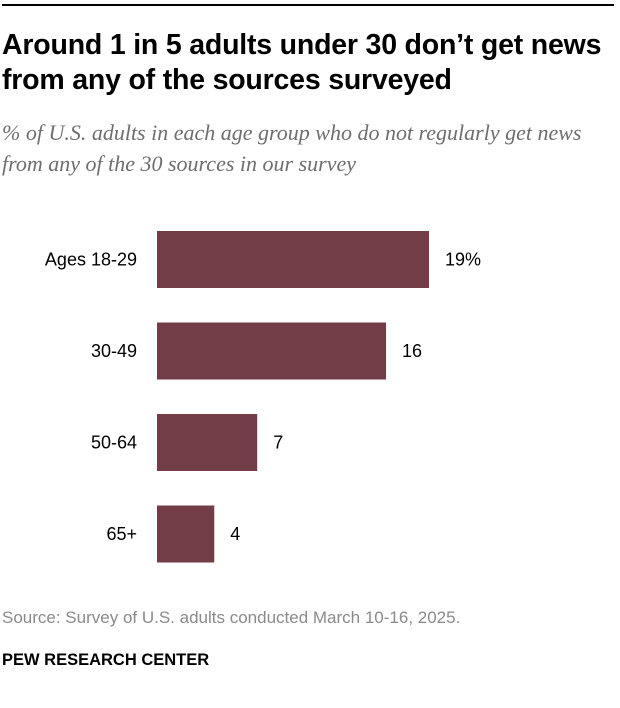  I want to click on organization-name: PEW RESEARCH CENTER, so click(106, 660).